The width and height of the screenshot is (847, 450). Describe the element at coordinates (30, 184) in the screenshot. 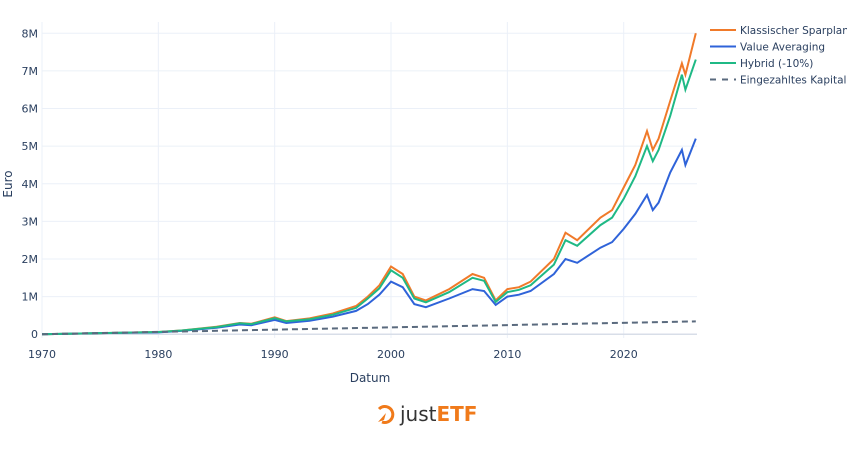

I see `y-tick-label: 4M` at that location.